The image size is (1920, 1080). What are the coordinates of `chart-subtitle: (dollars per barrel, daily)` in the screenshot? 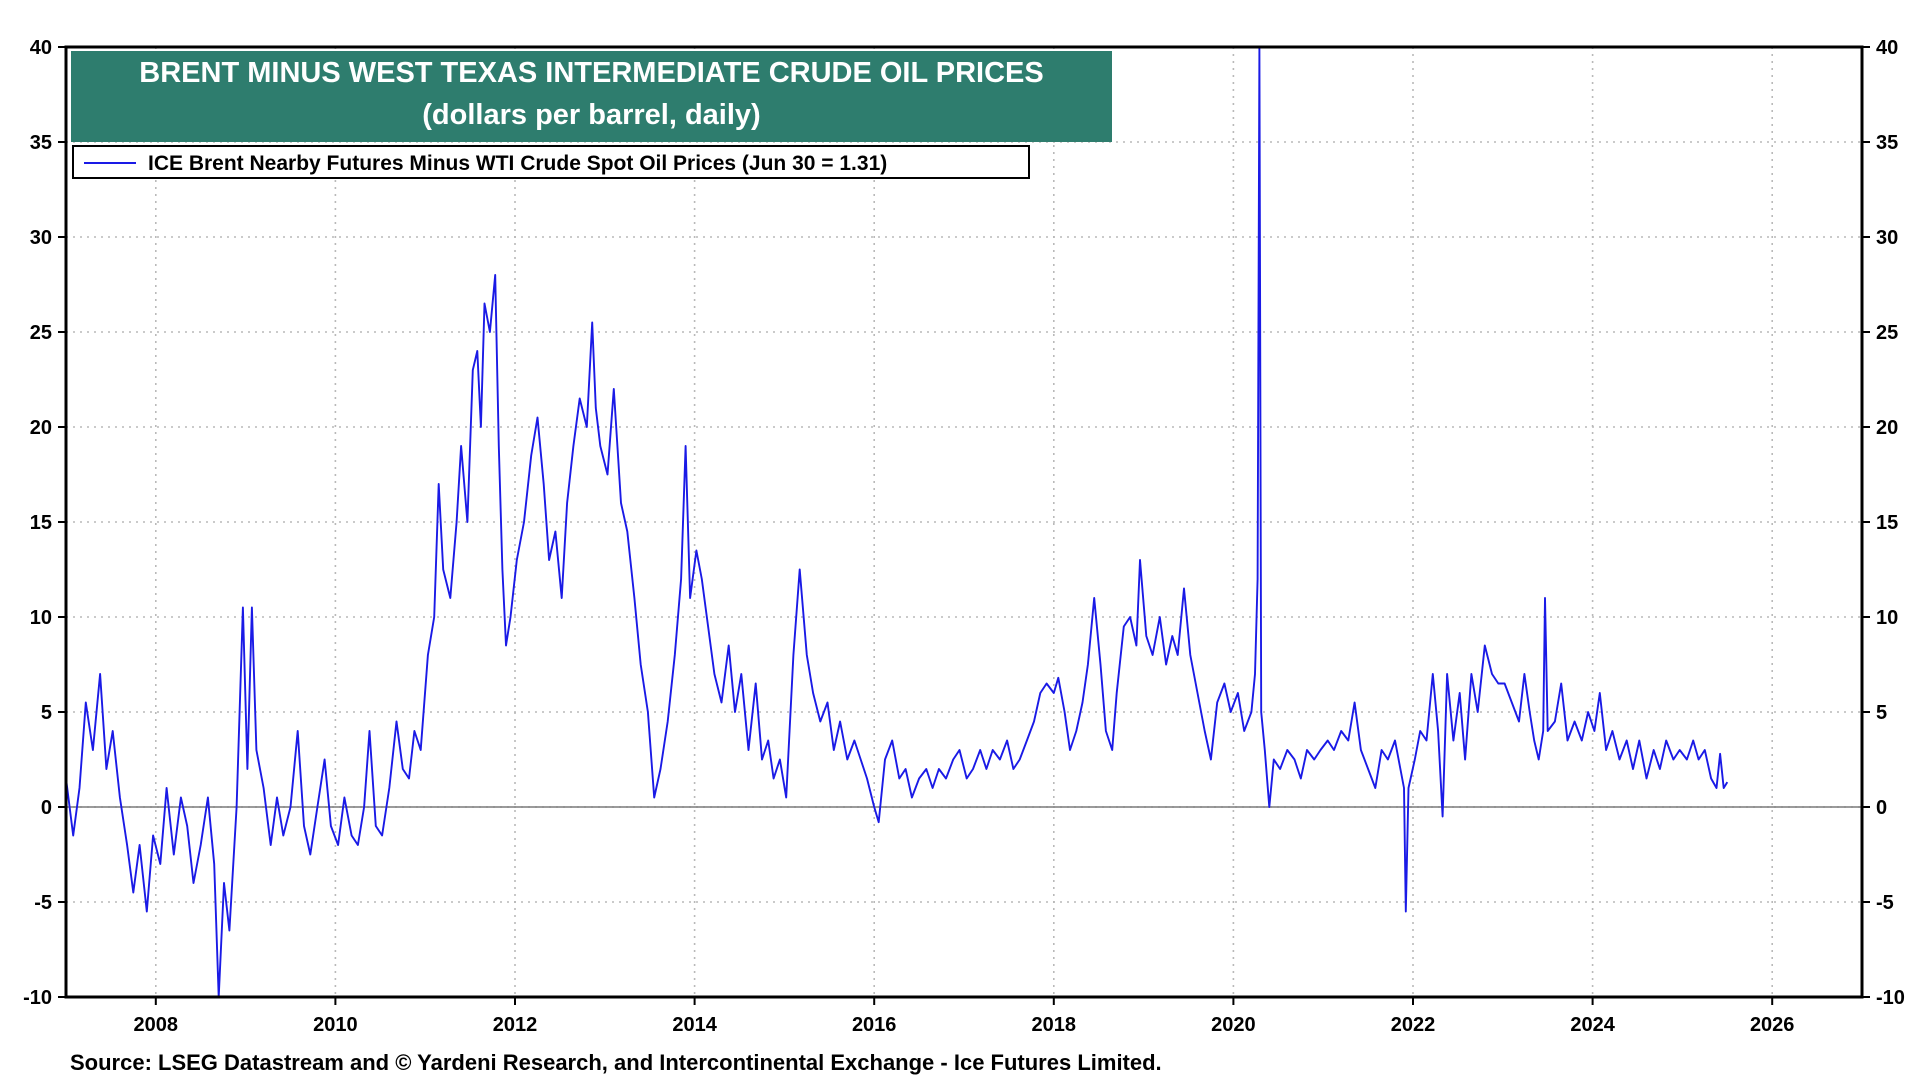 It's located at (591, 115).